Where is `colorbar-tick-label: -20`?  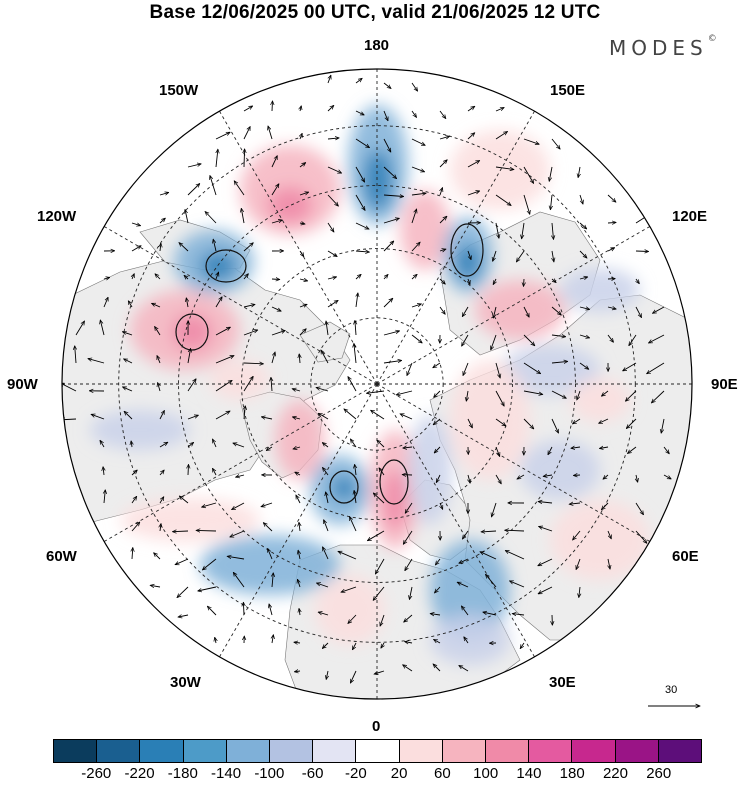 colorbar-tick-label: -20 is located at coordinates (356, 773).